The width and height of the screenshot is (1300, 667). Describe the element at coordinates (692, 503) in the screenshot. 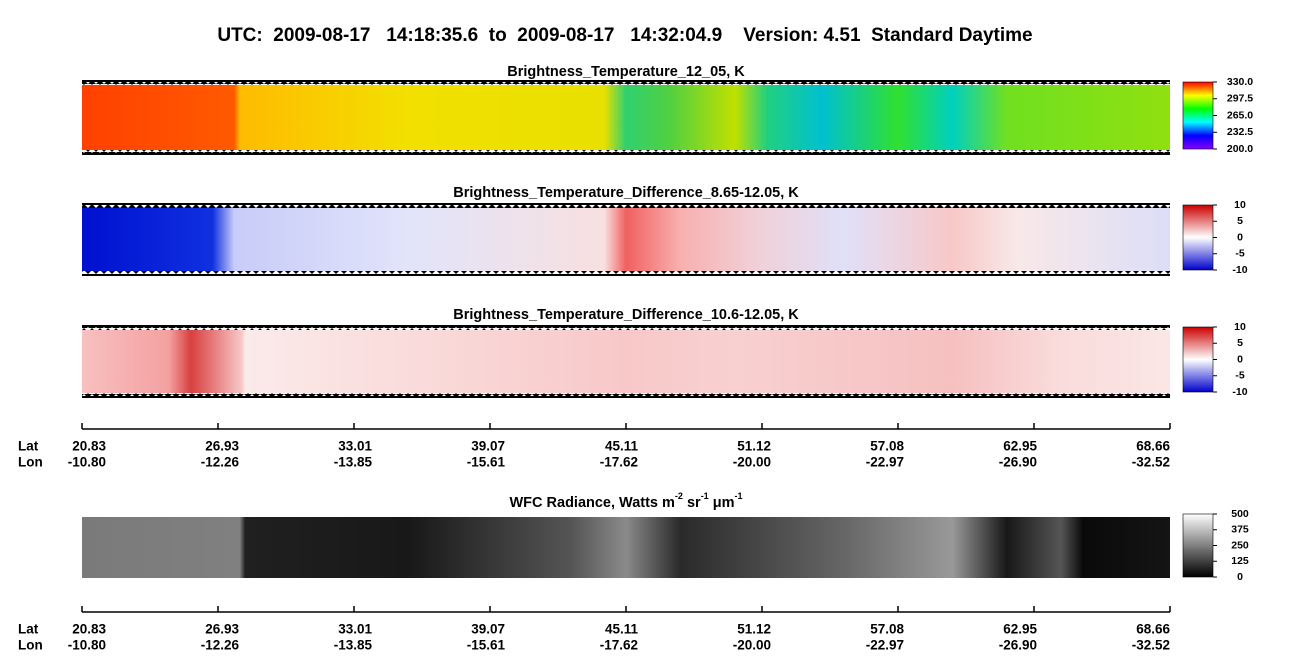

I see `title-part: sr` at that location.